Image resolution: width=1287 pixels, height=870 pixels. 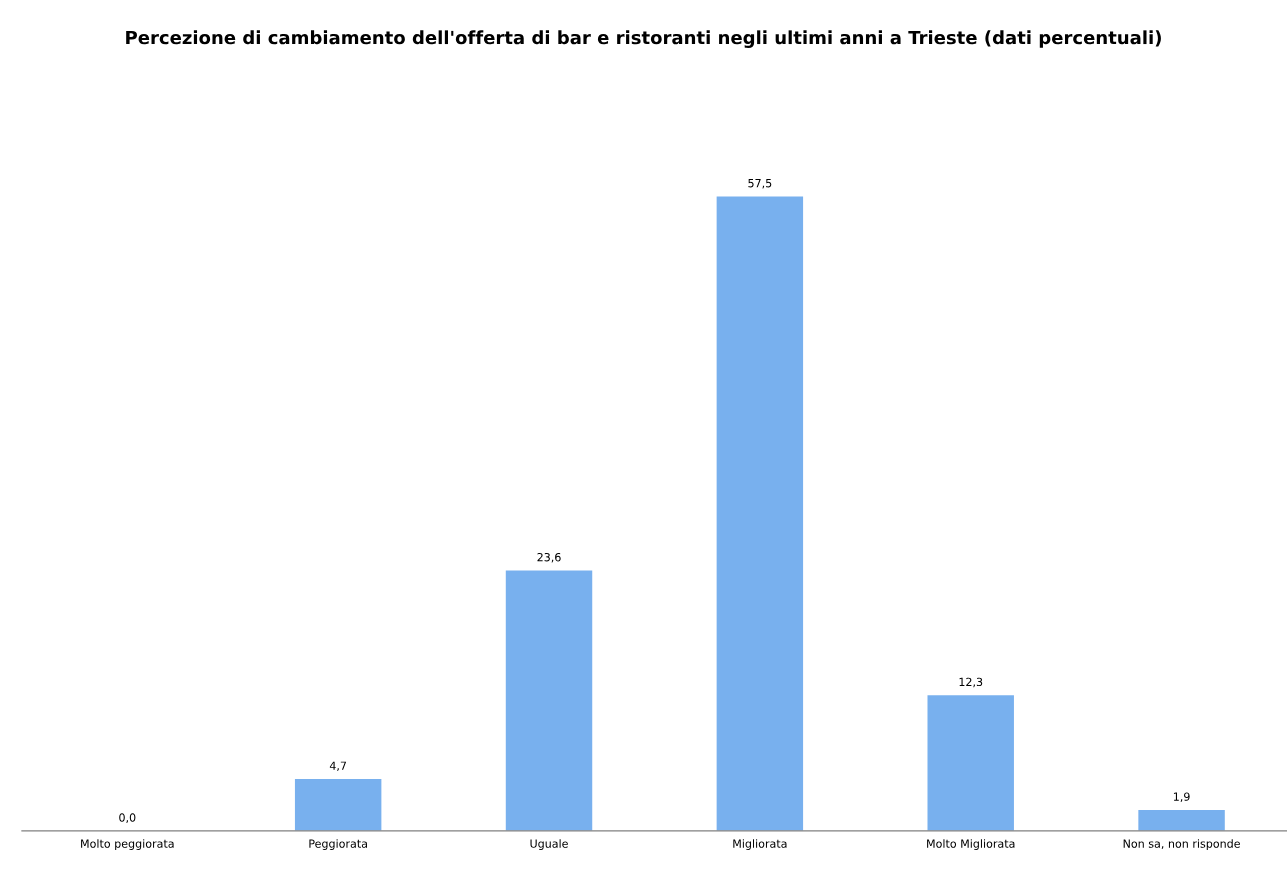 What do you see at coordinates (760, 184) in the screenshot?
I see `data-label: 57,5` at bounding box center [760, 184].